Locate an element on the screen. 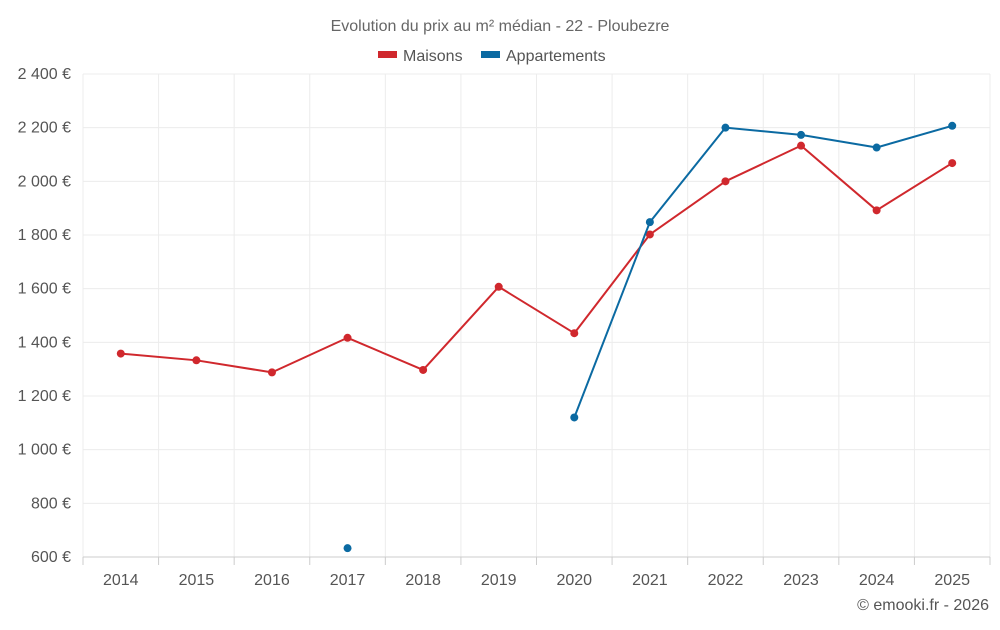  x-tick-label: 2018 is located at coordinates (423, 580).